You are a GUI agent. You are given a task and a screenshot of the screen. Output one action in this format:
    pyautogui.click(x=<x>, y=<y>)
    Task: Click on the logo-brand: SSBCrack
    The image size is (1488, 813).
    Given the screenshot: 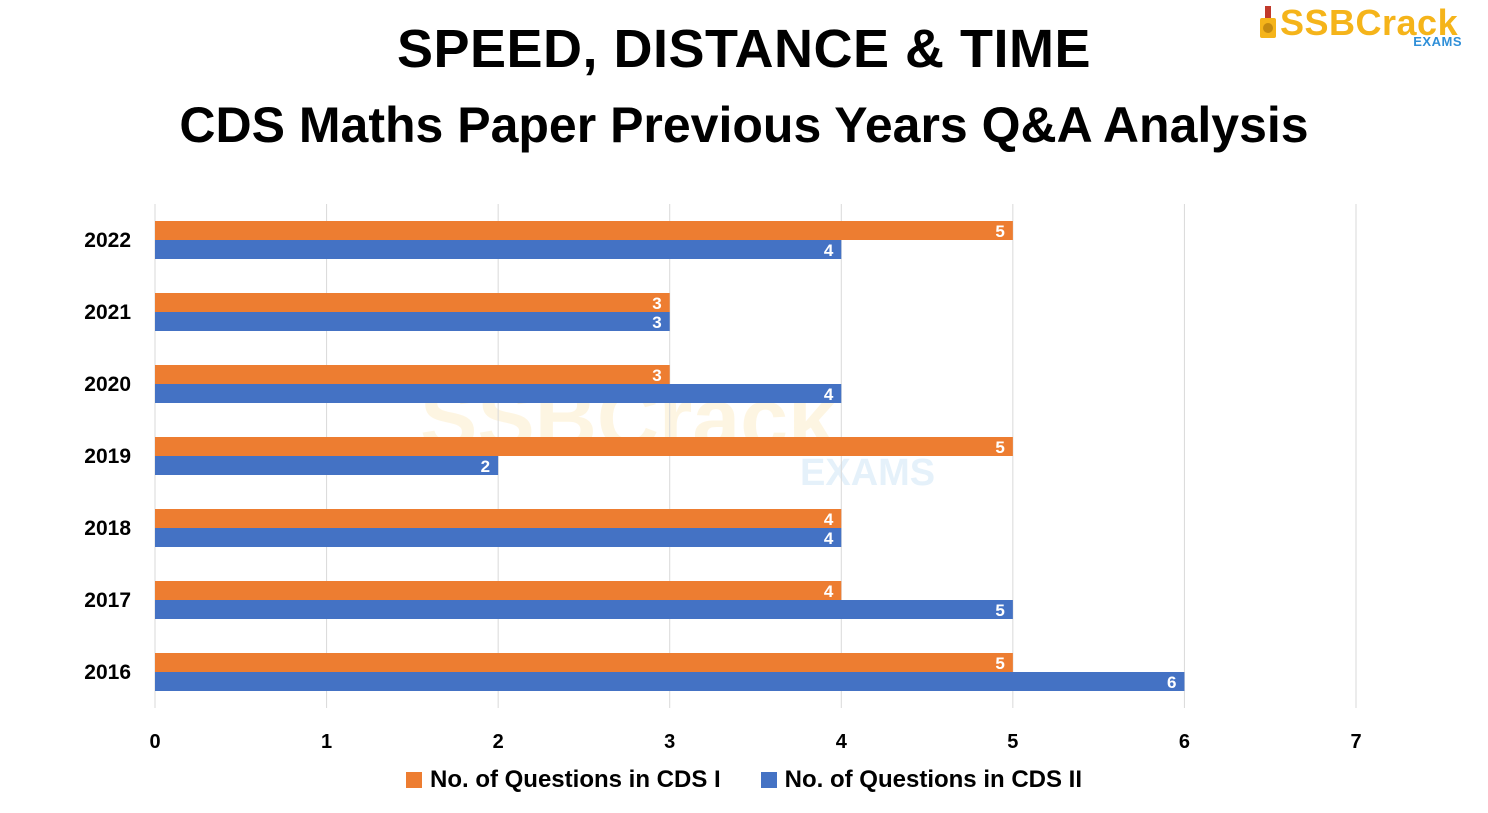 What is the action you would take?
    pyautogui.click(x=1369, y=22)
    